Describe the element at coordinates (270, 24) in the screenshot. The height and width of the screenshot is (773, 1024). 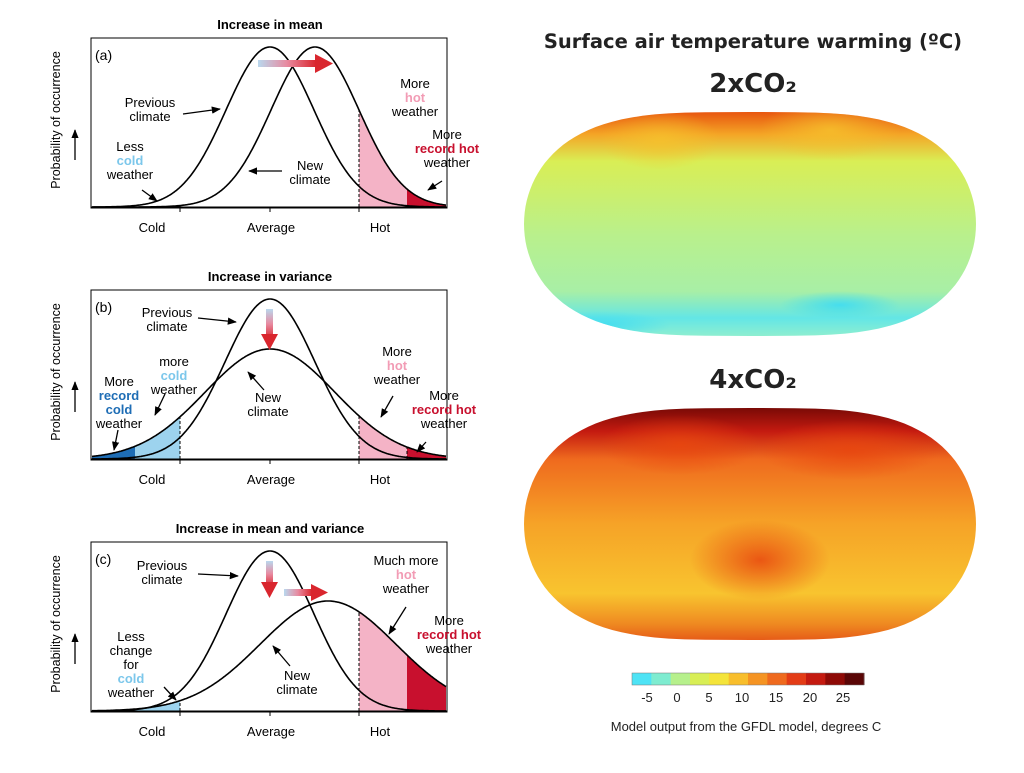
I see `panel-title: Increase in mean` at that location.